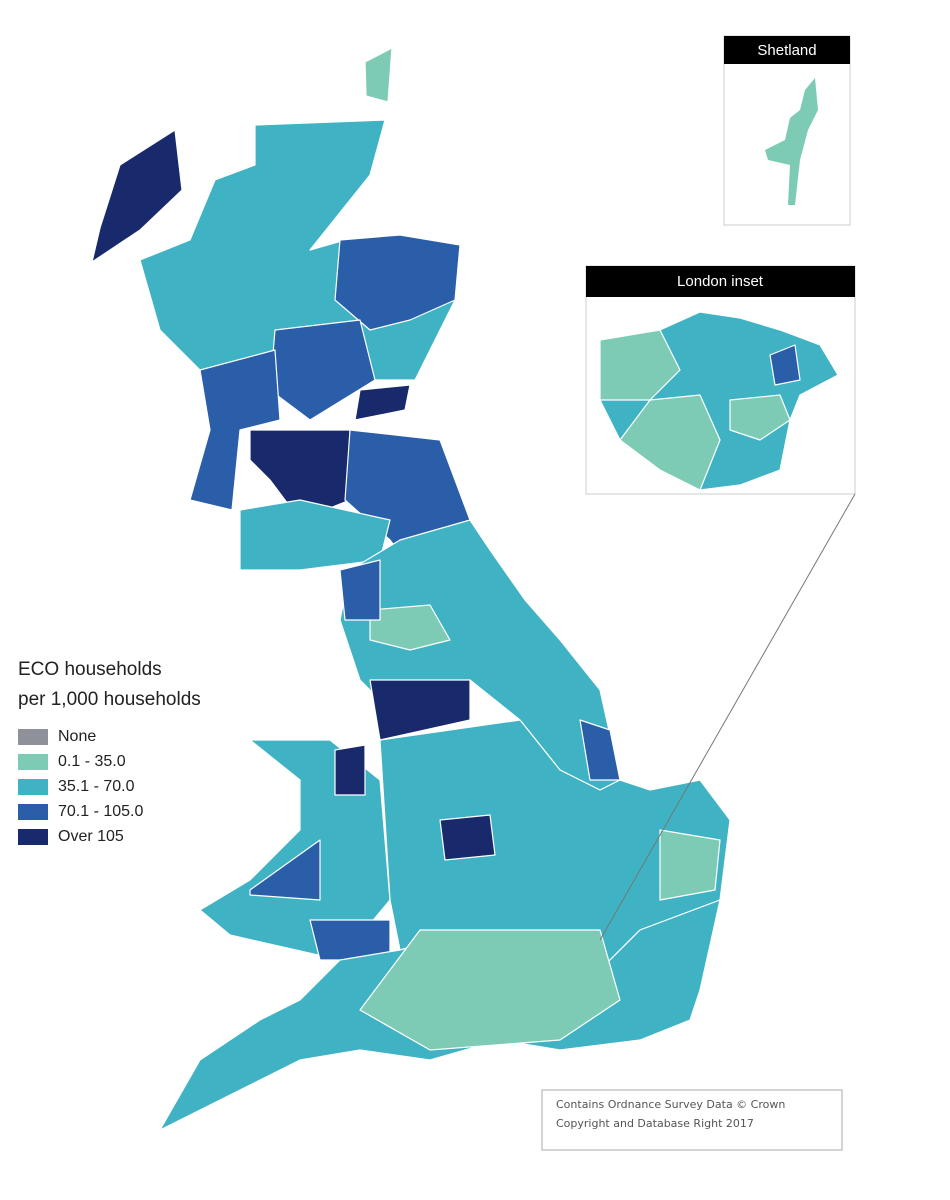 The image size is (950, 1200). I want to click on shetland-inset: Shetland, so click(787, 130).